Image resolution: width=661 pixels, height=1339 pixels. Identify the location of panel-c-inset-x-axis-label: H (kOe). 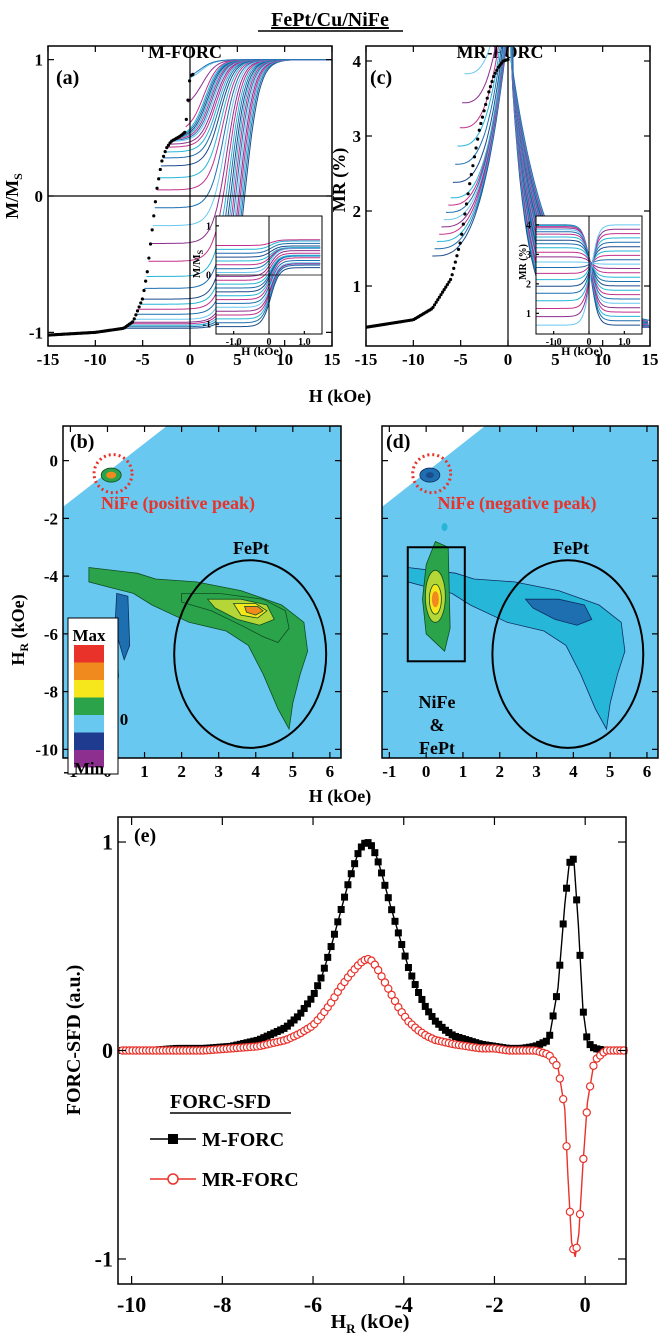
(582, 351).